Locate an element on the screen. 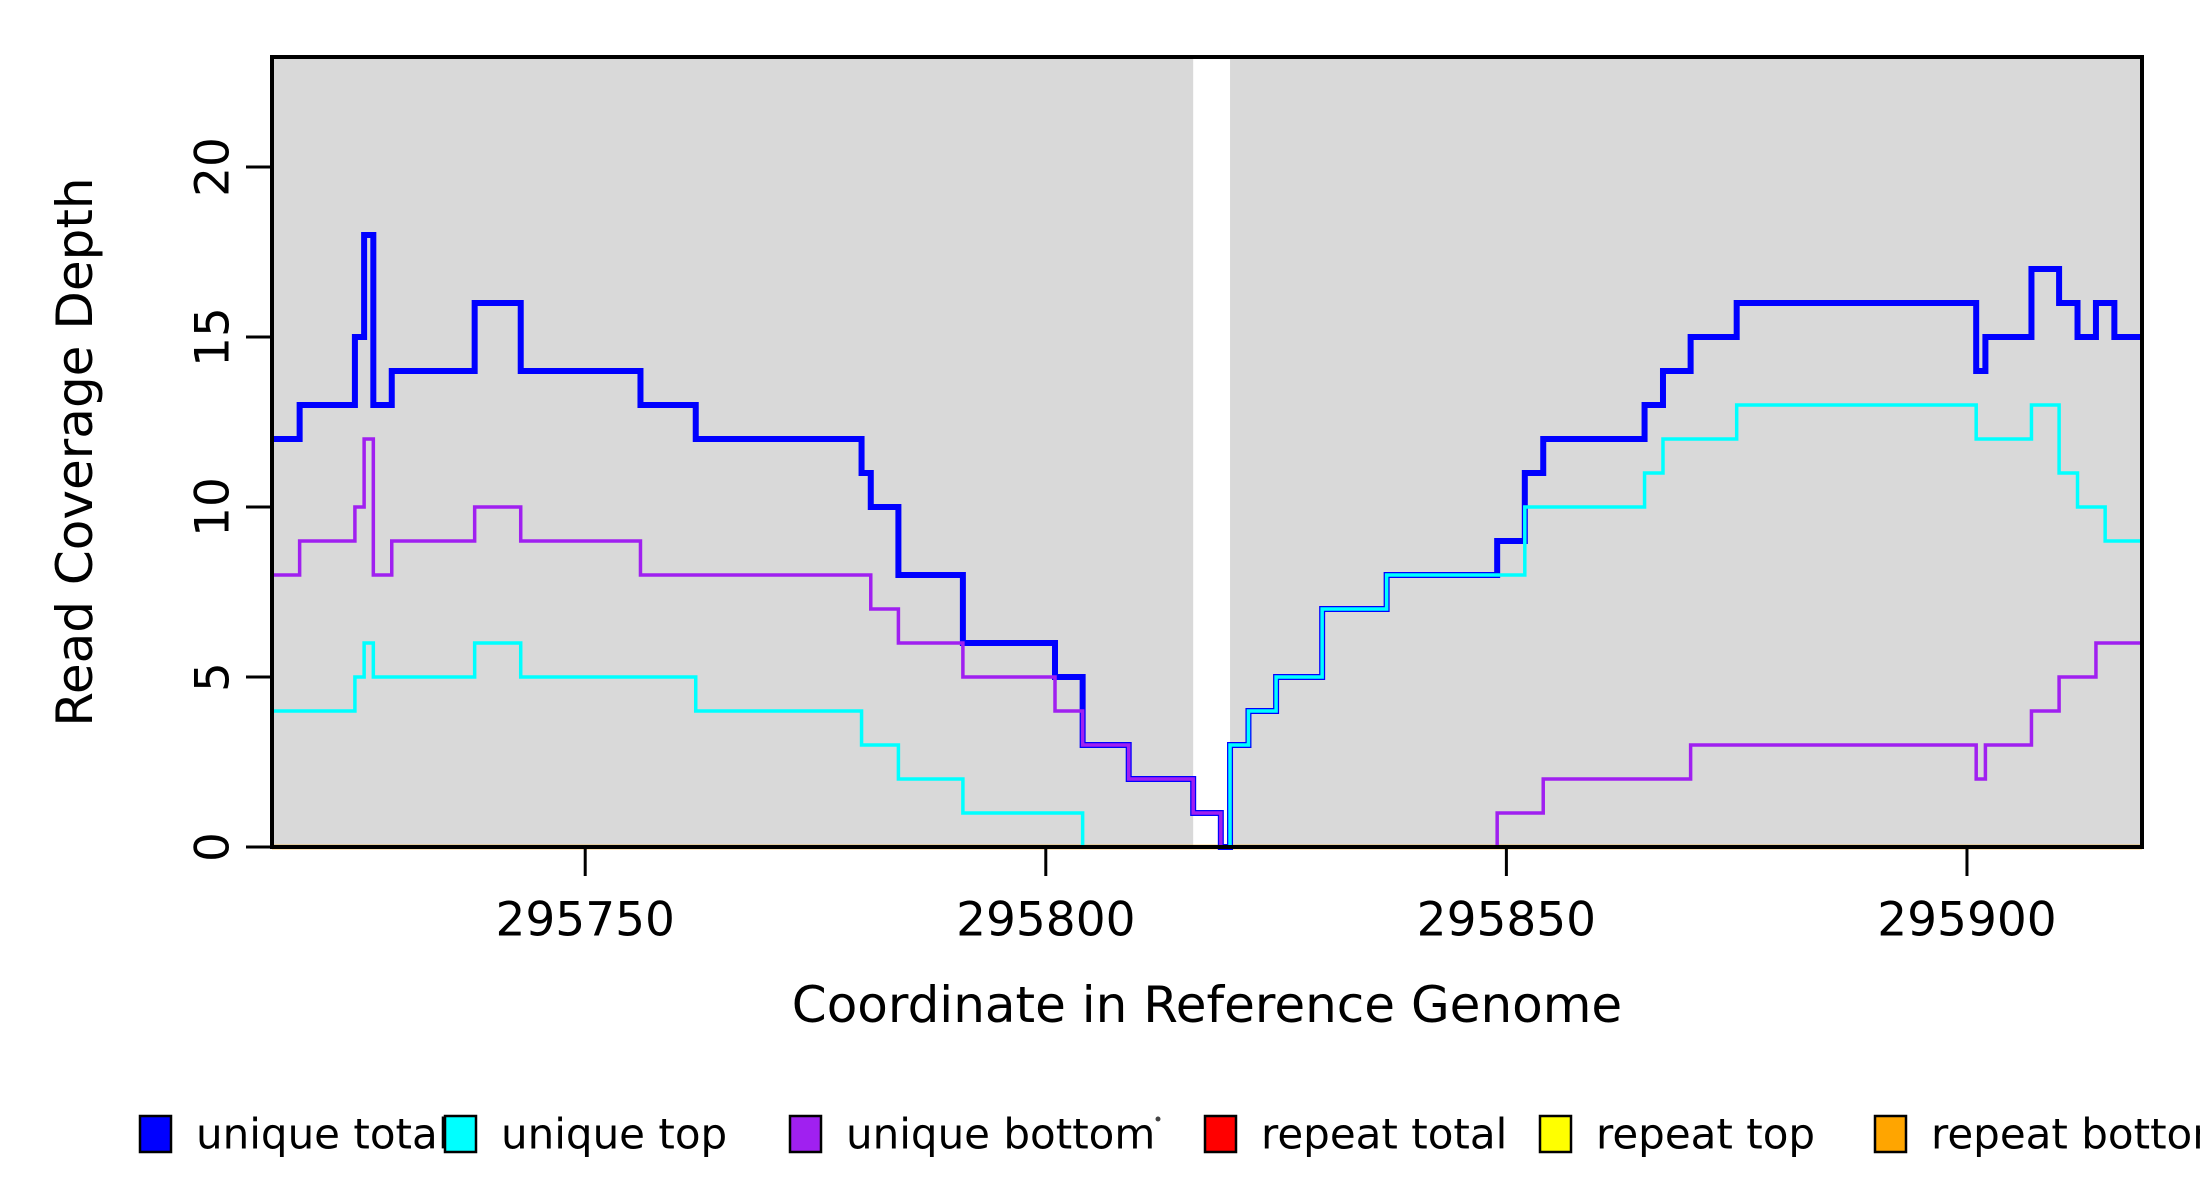  x-axis-title: Coordinate in Reference Genome is located at coordinates (1207, 1005).